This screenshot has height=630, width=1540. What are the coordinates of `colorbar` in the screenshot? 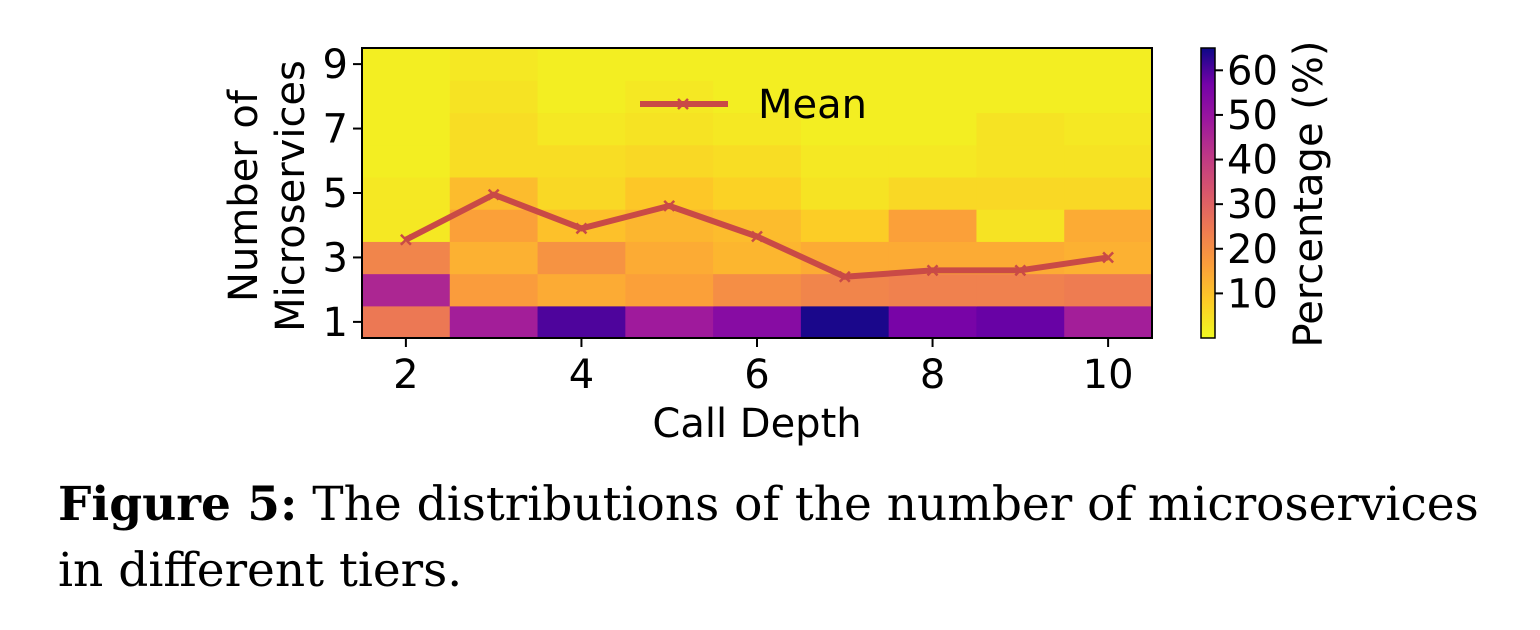 It's located at (1208, 193).